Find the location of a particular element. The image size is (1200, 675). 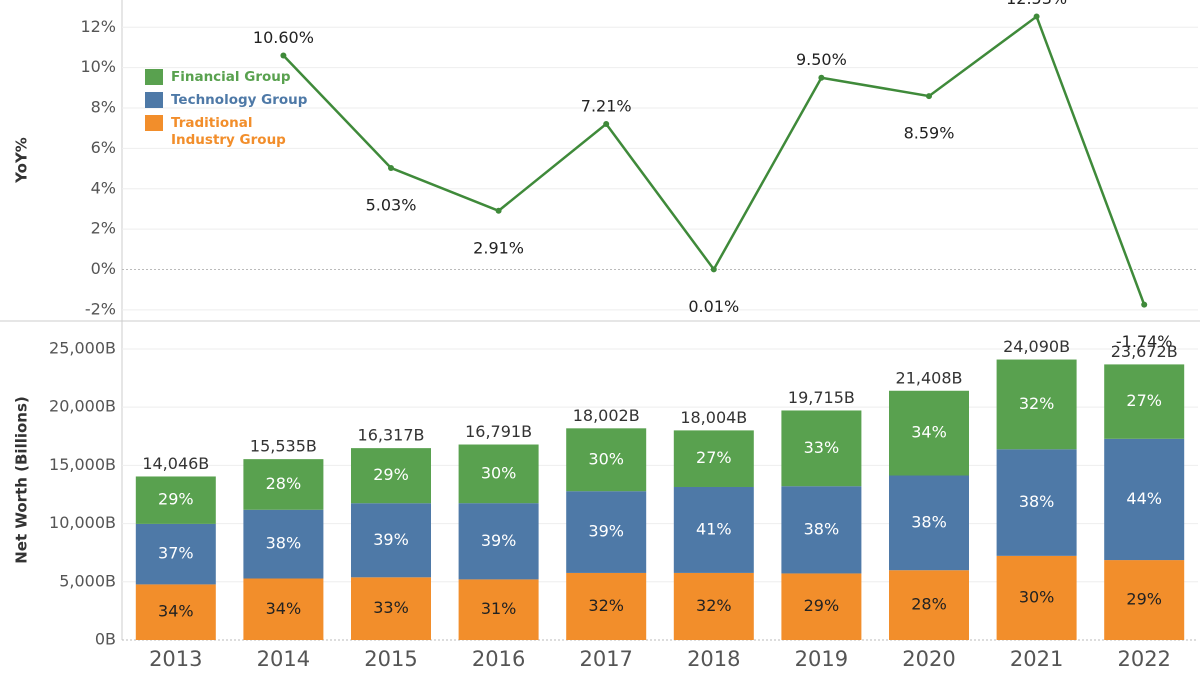

y-tick-label: 8% is located at coordinates (103, 107).